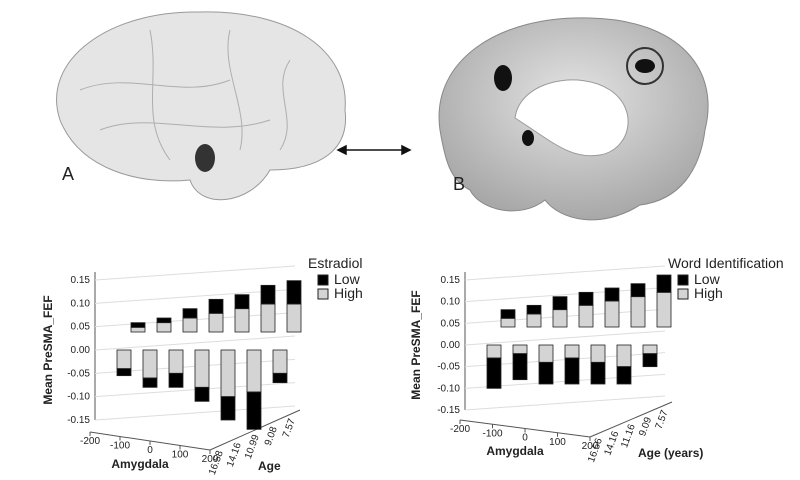  Describe the element at coordinates (68, 174) in the screenshot. I see `panel-label: A` at that location.